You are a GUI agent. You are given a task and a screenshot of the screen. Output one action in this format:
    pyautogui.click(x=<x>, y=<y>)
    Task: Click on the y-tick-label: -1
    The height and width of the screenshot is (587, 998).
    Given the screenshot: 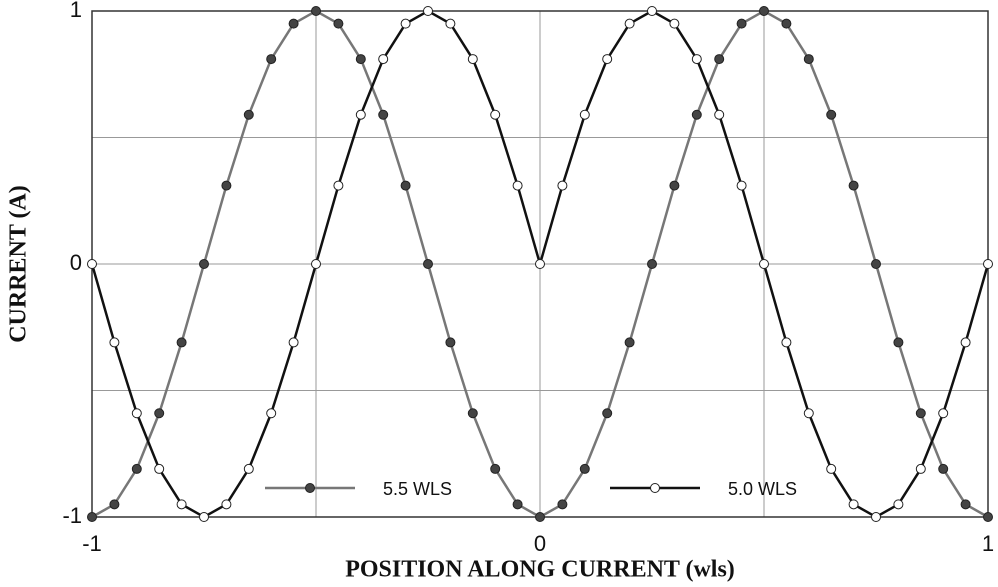 What is the action you would take?
    pyautogui.click(x=72, y=515)
    